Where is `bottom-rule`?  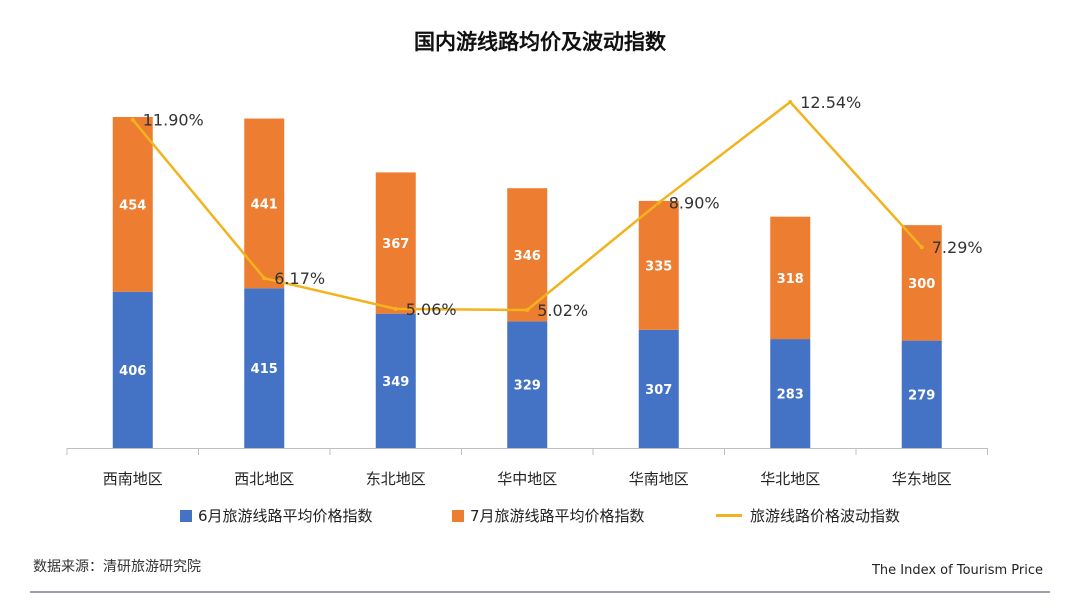 bottom-rule is located at coordinates (540, 592).